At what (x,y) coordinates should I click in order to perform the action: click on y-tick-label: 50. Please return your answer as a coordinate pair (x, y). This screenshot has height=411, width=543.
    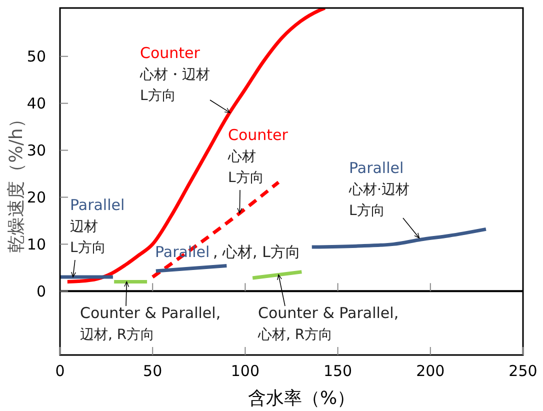
    Looking at the image, I should click on (36, 57).